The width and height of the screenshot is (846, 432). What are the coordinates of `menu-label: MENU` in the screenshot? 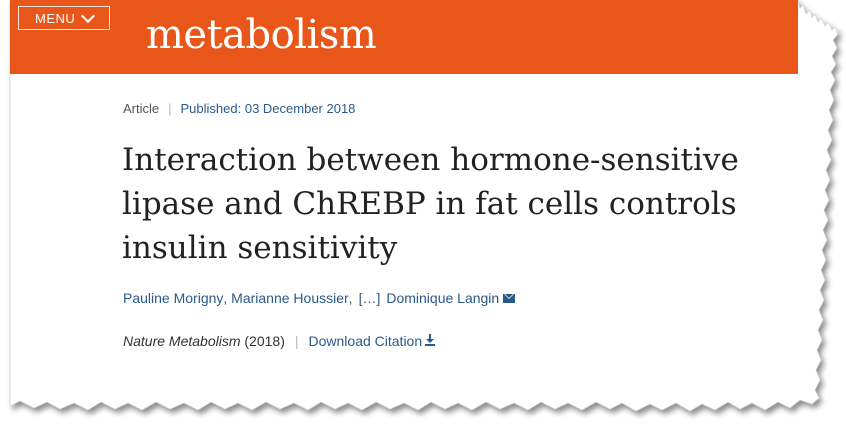 It's located at (55, 18).